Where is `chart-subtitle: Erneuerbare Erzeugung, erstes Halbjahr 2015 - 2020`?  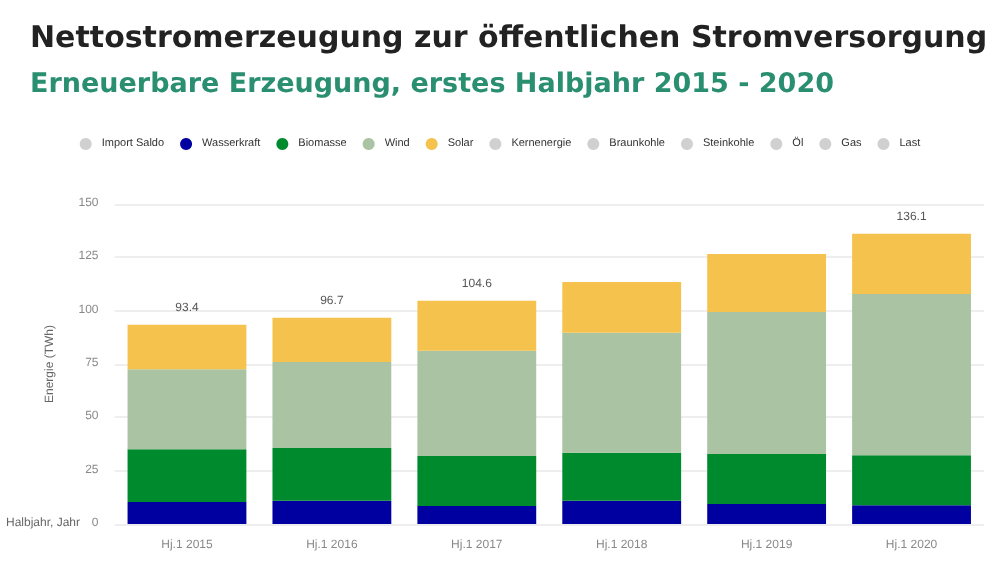
chart-subtitle: Erneuerbare Erzeugung, erstes Halbjahr 2015 - 2020 is located at coordinates (432, 84).